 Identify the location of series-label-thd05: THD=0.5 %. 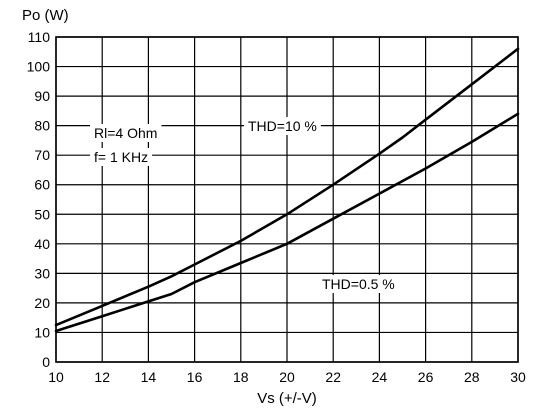
(358, 284).